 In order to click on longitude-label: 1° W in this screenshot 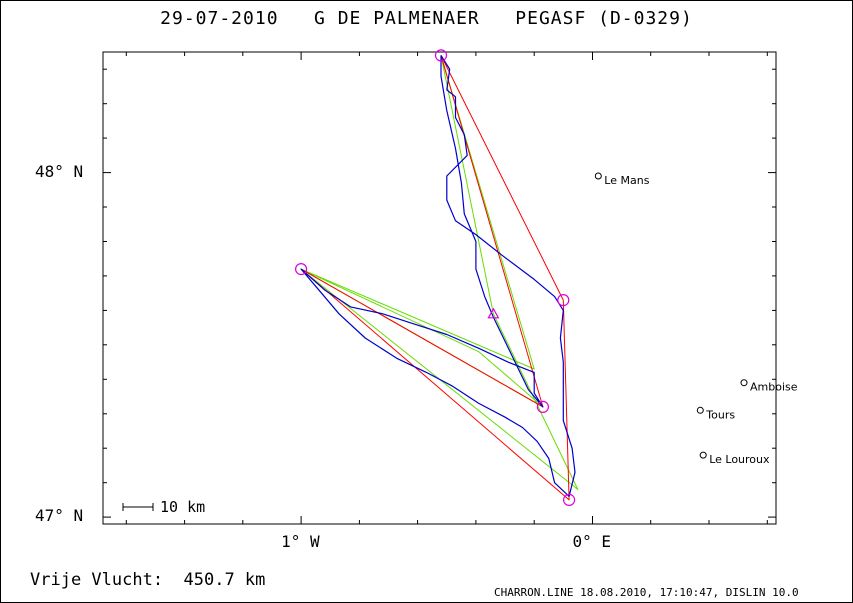, I will do `click(300, 541)`.